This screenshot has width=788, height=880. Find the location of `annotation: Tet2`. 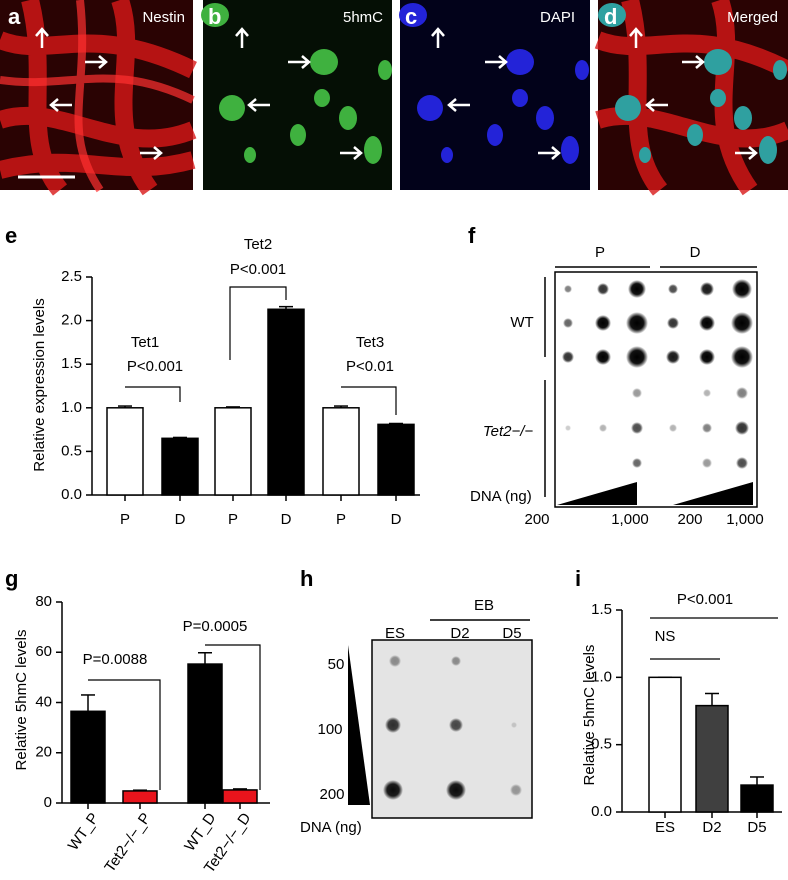

annotation: Tet2 is located at coordinates (258, 244).